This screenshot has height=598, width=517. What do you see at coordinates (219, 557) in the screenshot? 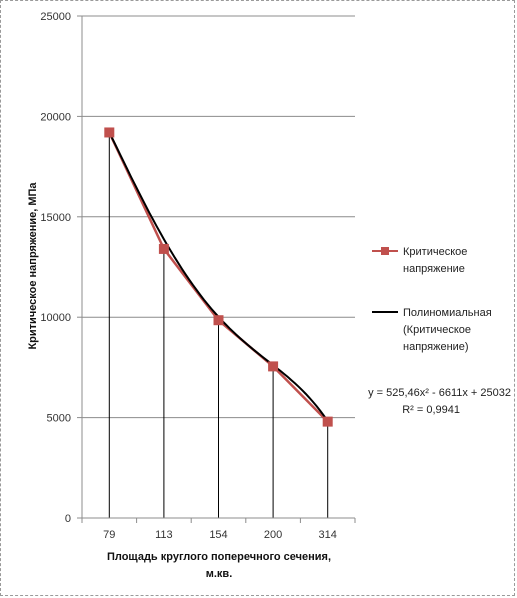
I see `x-axis-title-line1: Площадь круглого поперечного сечения,` at bounding box center [219, 557].